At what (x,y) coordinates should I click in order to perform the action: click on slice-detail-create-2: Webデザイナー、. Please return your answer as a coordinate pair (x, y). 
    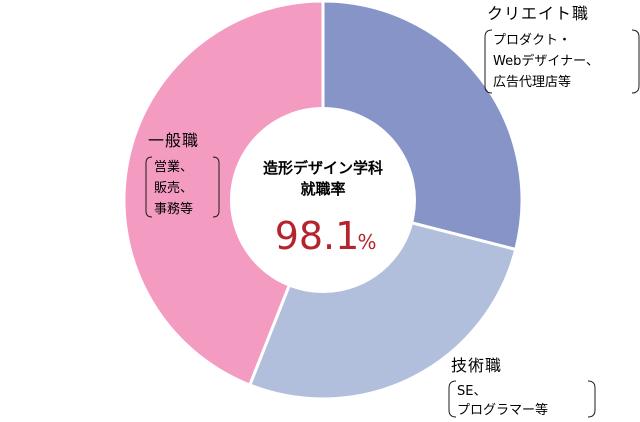
    Looking at the image, I should click on (546, 61).